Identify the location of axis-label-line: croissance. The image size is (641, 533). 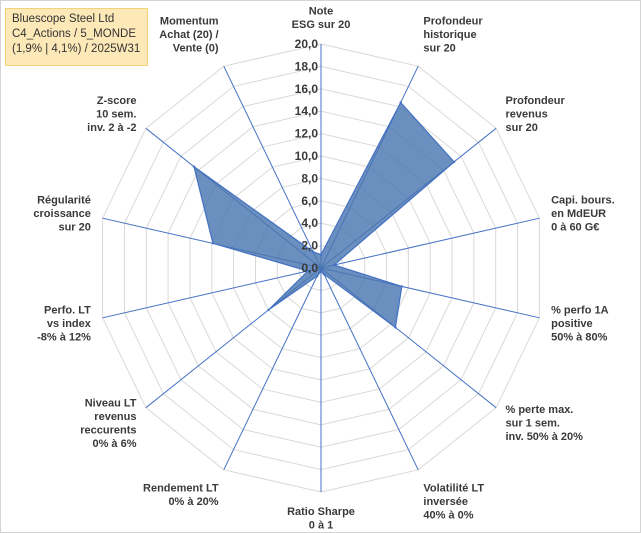
(61, 214).